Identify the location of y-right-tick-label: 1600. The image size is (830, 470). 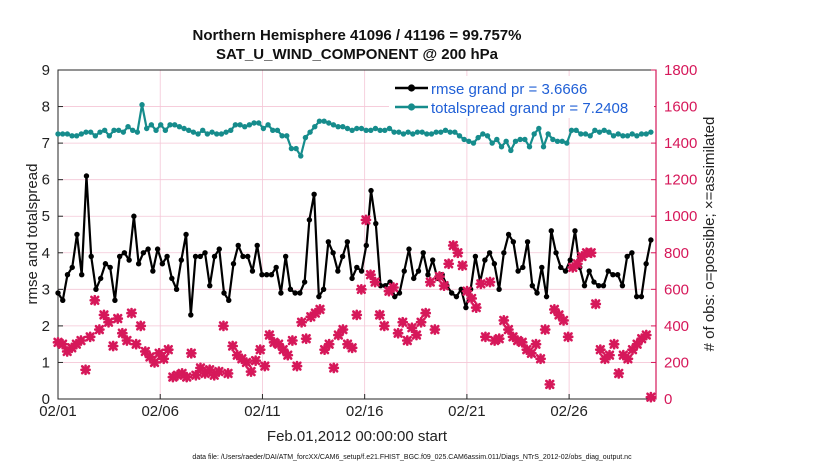
(680, 107).